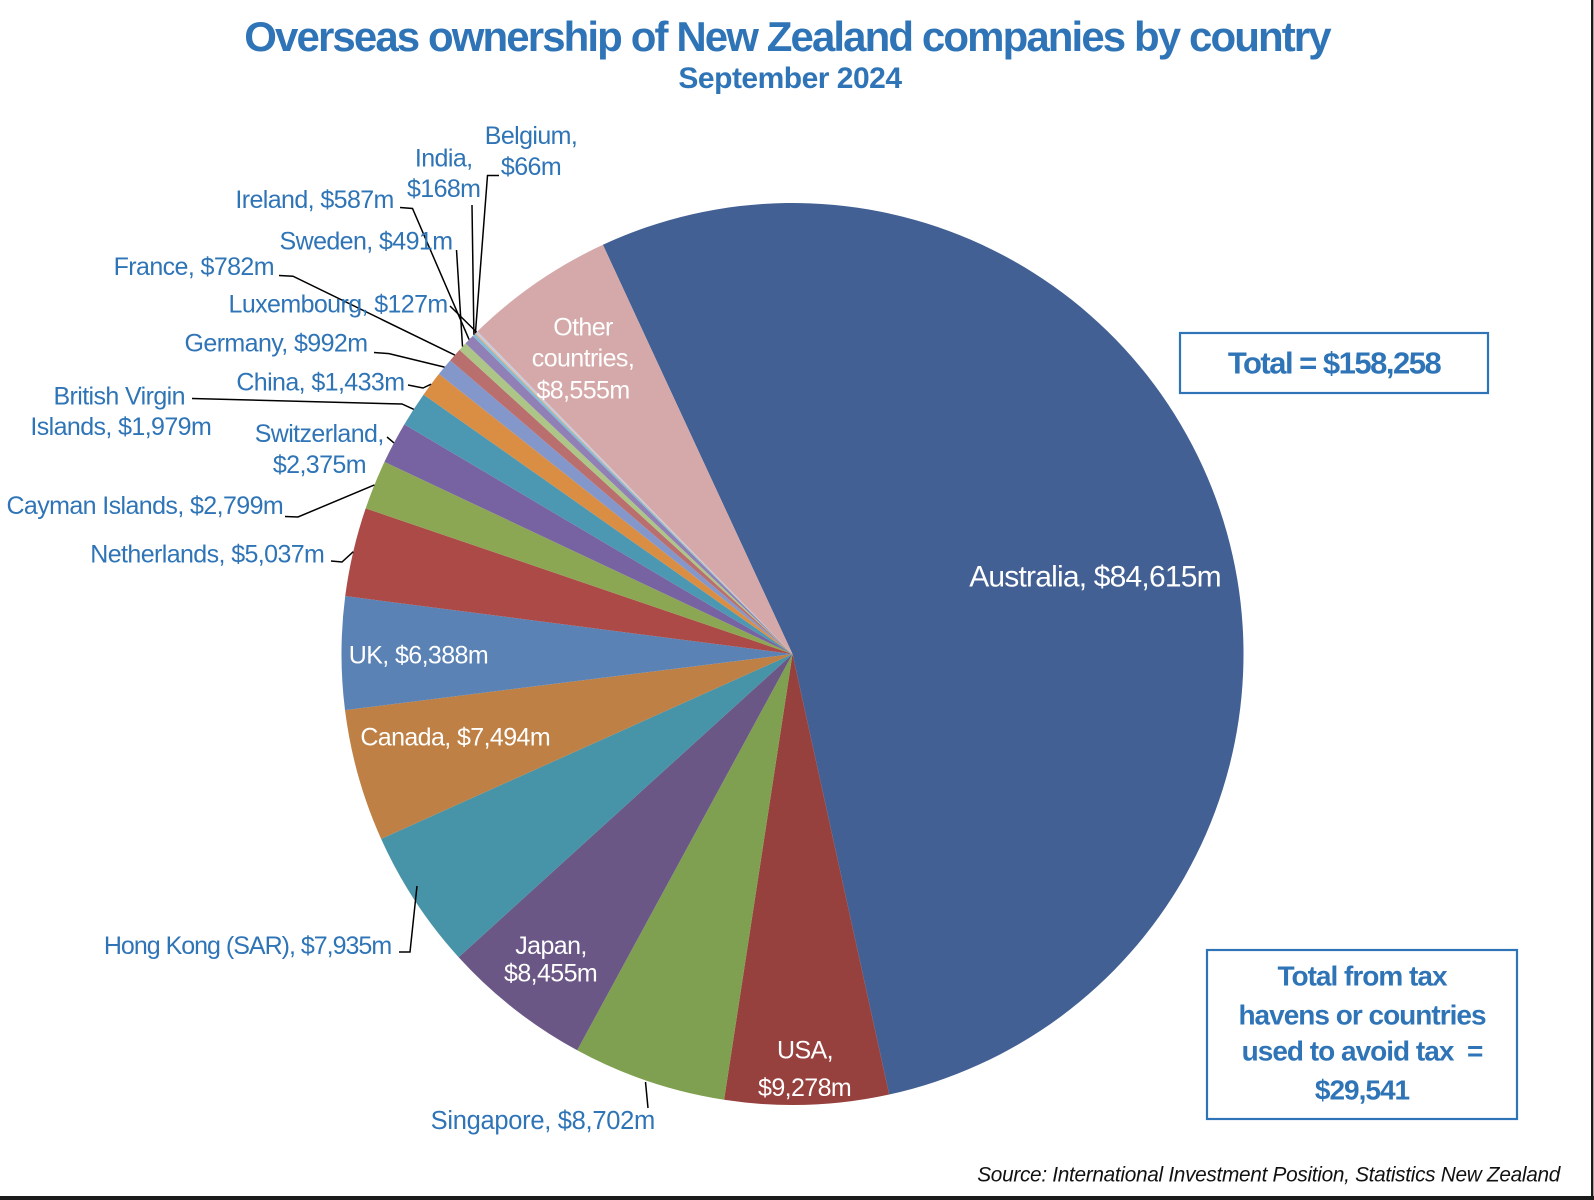  What do you see at coordinates (805, 1051) in the screenshot?
I see `svg-text: USA,` at bounding box center [805, 1051].